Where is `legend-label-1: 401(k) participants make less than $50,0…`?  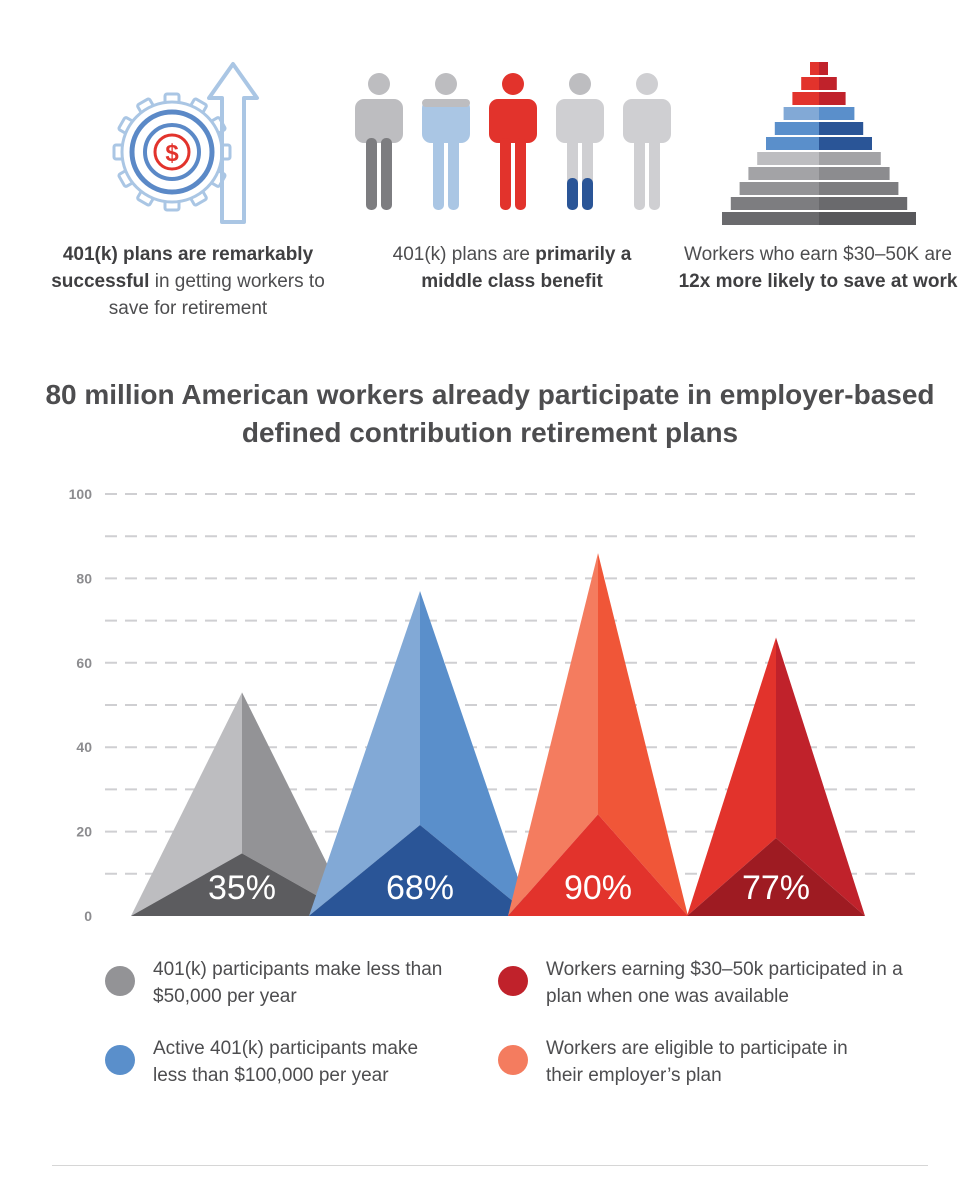 legend-label-1: 401(k) participants make less than $50,0… is located at coordinates (298, 983).